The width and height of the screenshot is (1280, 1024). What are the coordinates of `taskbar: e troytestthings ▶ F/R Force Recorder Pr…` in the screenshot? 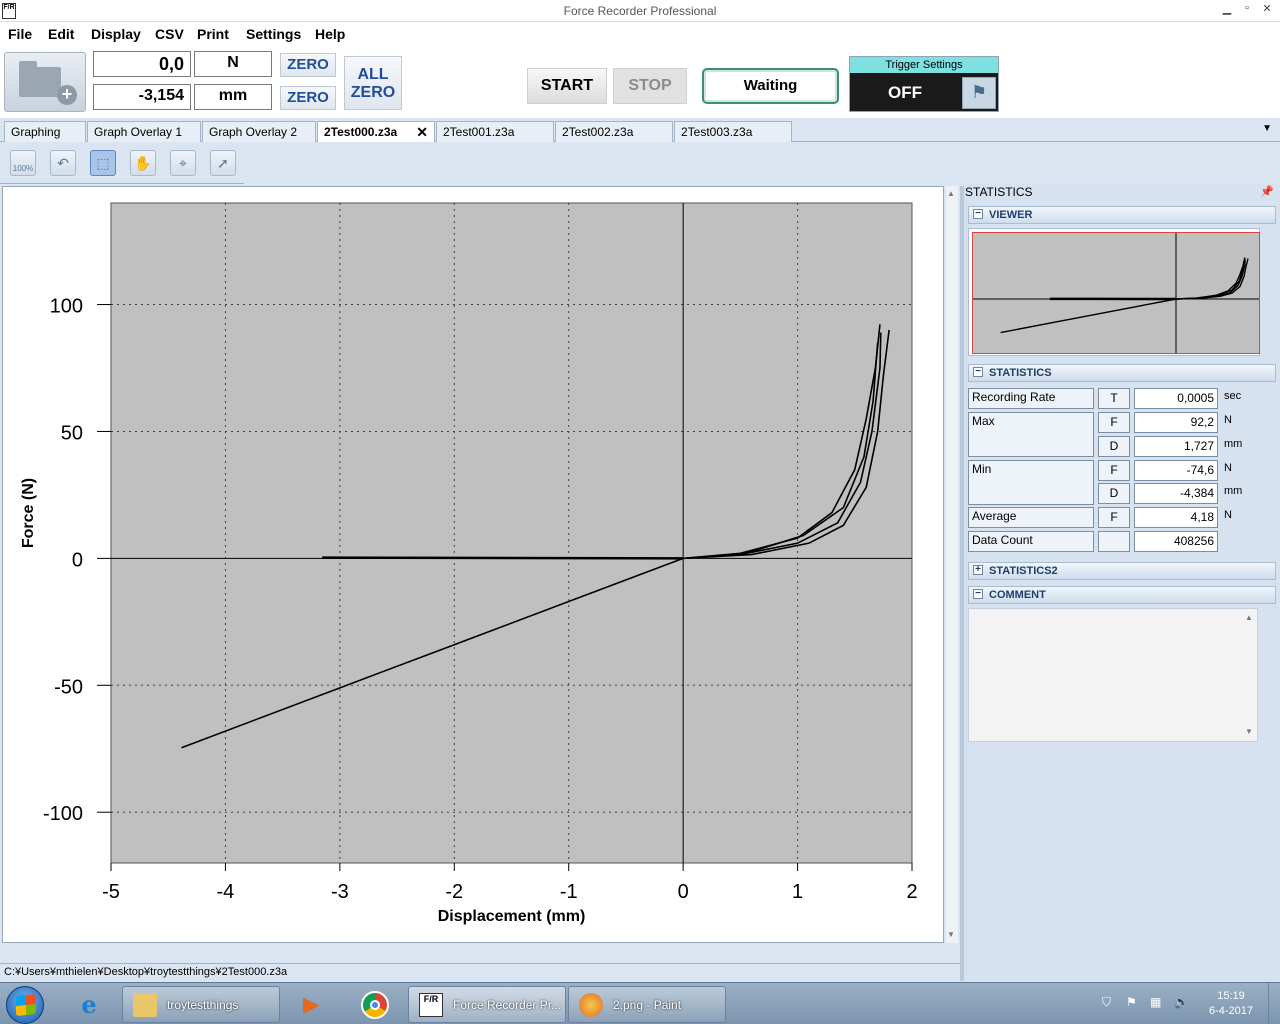 It's located at (640, 1003).